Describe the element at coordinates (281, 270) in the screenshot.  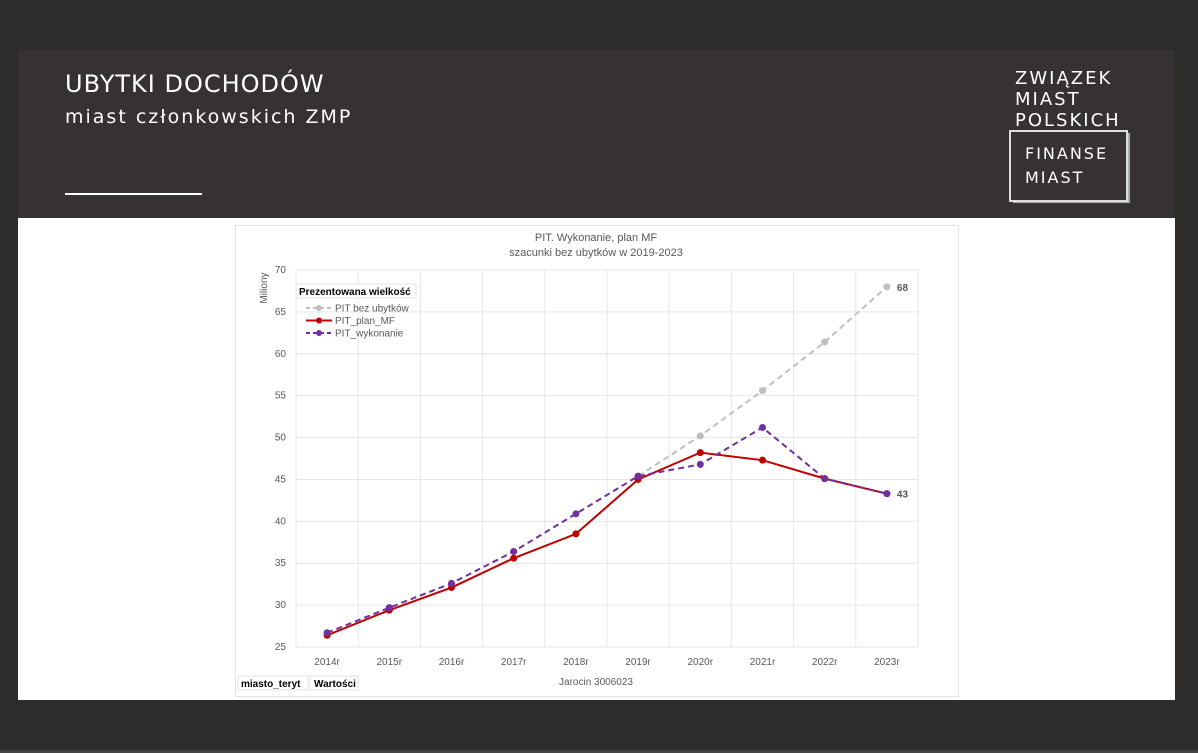
I see `y-tick-label: 70` at that location.